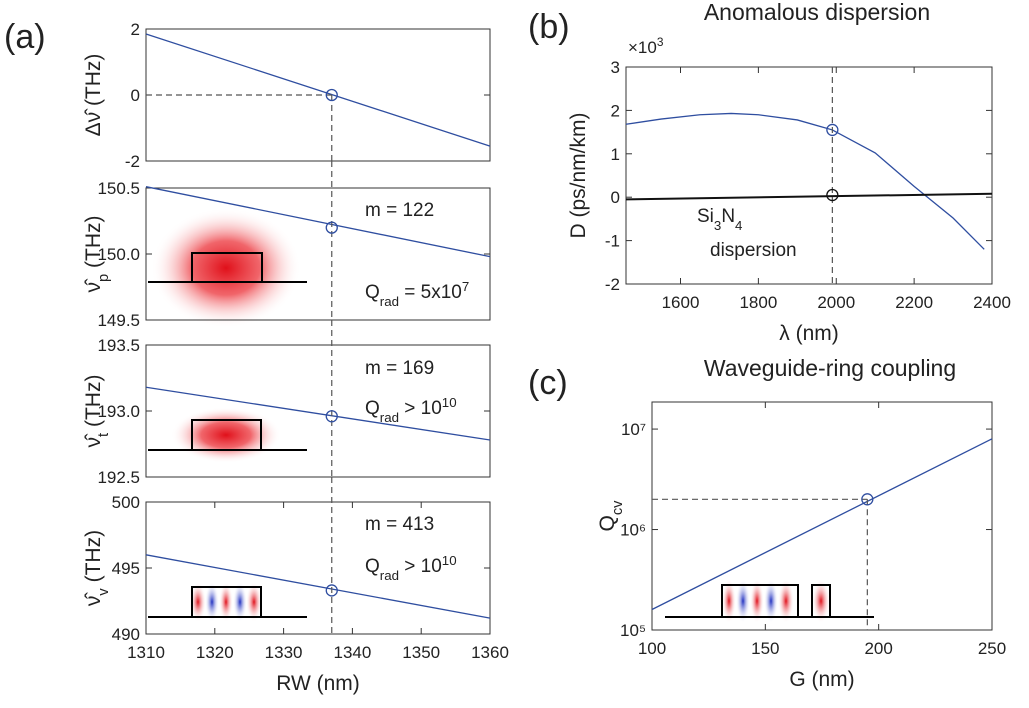  I want to click on panel-label: (b), so click(549, 27).